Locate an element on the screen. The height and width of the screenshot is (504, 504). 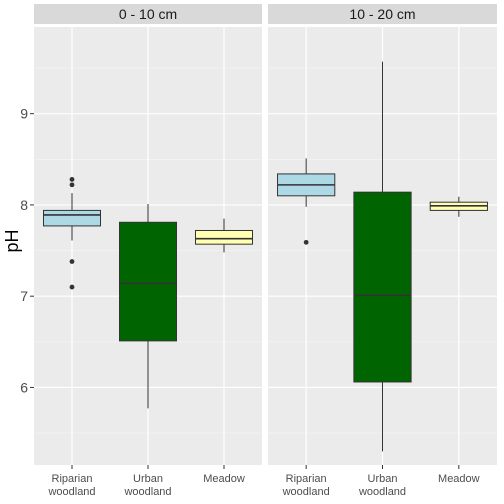
y-tick-label-8: 8 is located at coordinates (24, 205).